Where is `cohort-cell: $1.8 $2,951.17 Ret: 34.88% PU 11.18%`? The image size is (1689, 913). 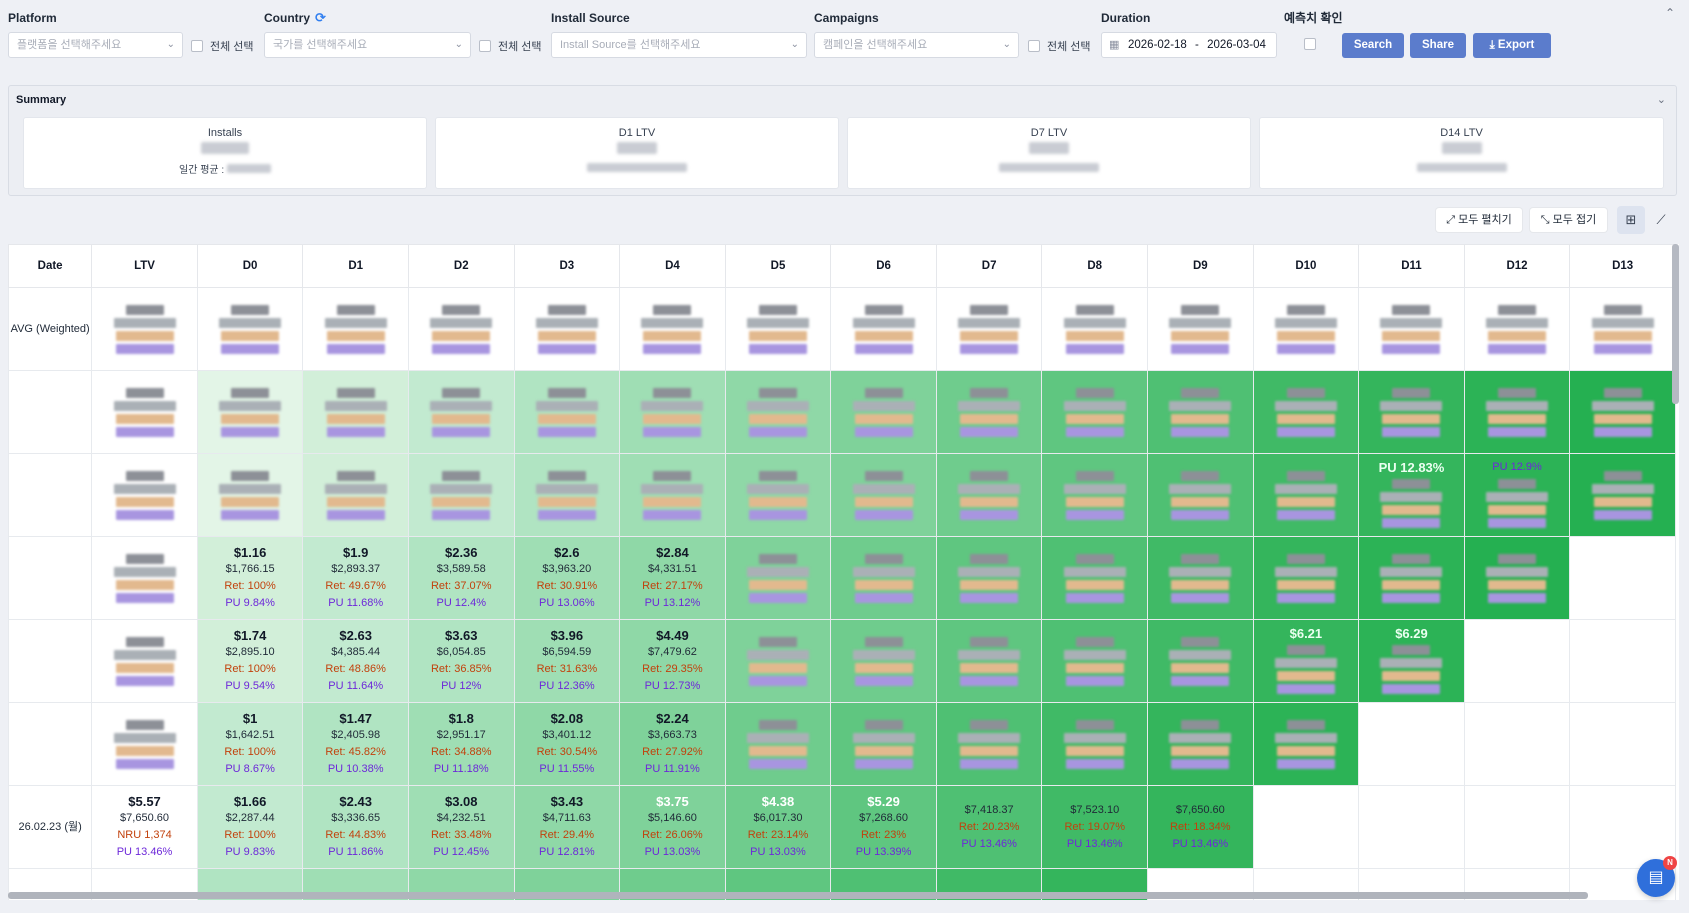 cohort-cell: $1.8 $2,951.17 Ret: 34.88% PU 11.18% is located at coordinates (461, 744).